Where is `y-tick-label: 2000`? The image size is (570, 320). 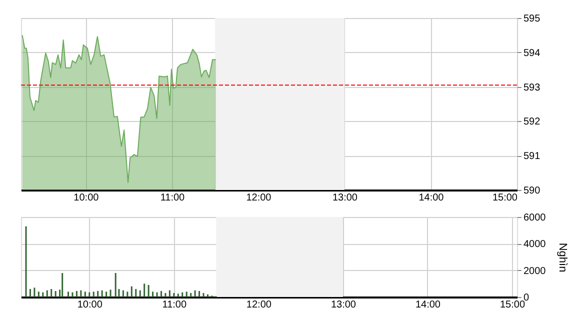
y-tick-label: 2000 is located at coordinates (535, 271).